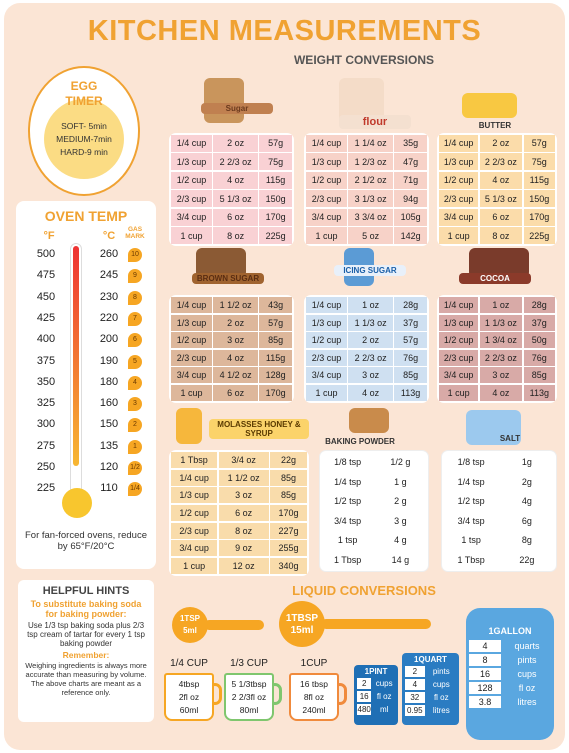 The height and width of the screenshot is (753, 569). What do you see at coordinates (135, 425) in the screenshot?
I see `gas-mark: 2` at bounding box center [135, 425].